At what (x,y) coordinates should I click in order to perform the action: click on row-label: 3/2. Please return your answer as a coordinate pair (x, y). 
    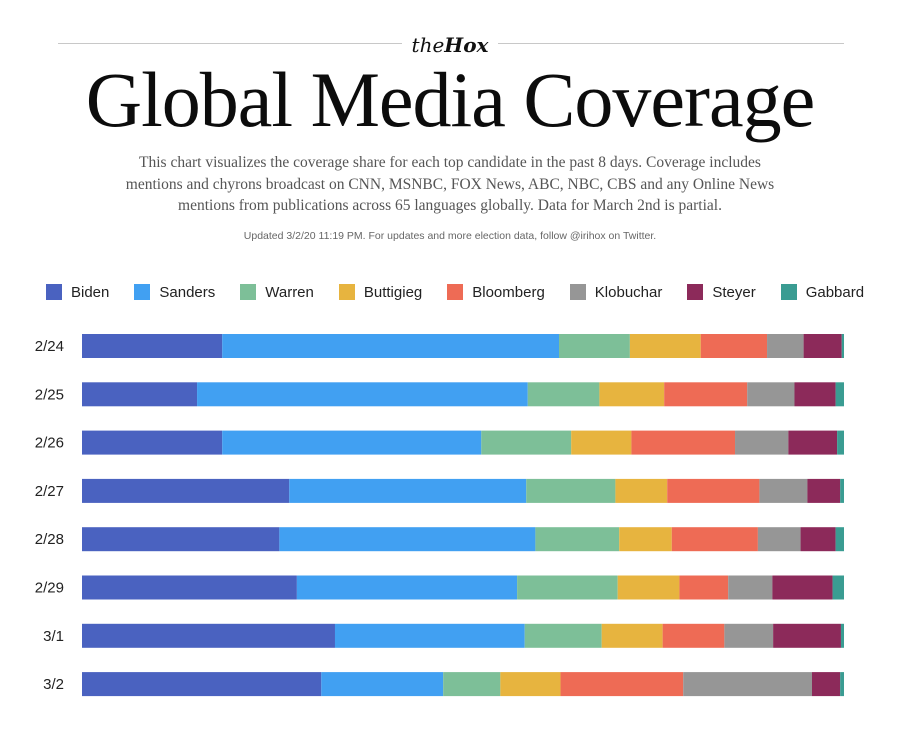
    Looking at the image, I should click on (53, 684).